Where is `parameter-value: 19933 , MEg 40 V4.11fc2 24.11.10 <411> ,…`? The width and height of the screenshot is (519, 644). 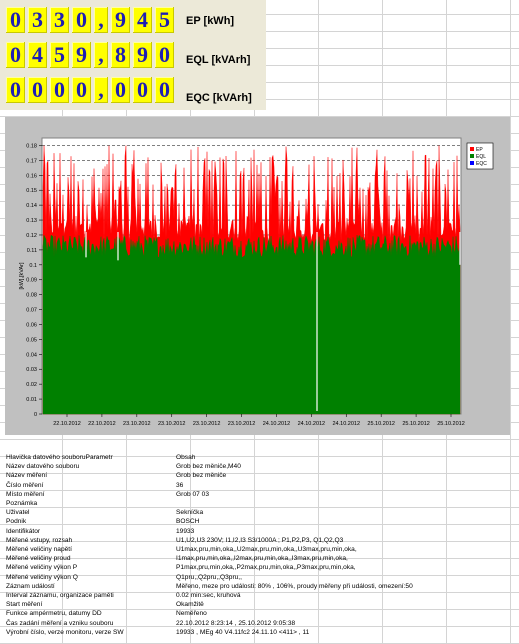
parameter-value: 19933 , MEg 40 V4.11fc2 24.11.10 <411> ,… is located at coordinates (243, 632).